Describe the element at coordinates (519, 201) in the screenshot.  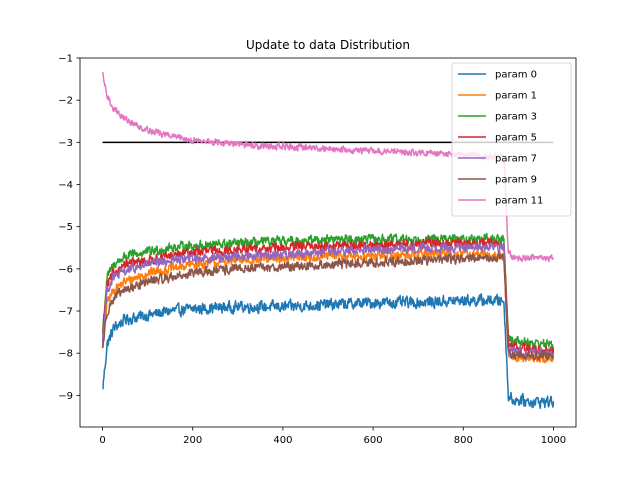
I see `legend-label: param 11` at that location.